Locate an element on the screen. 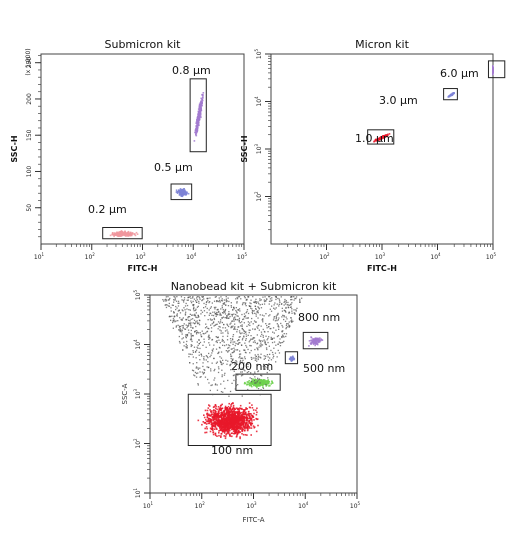 This screenshot has height=540, width=508. y-tick-label: 200 is located at coordinates (29, 99).